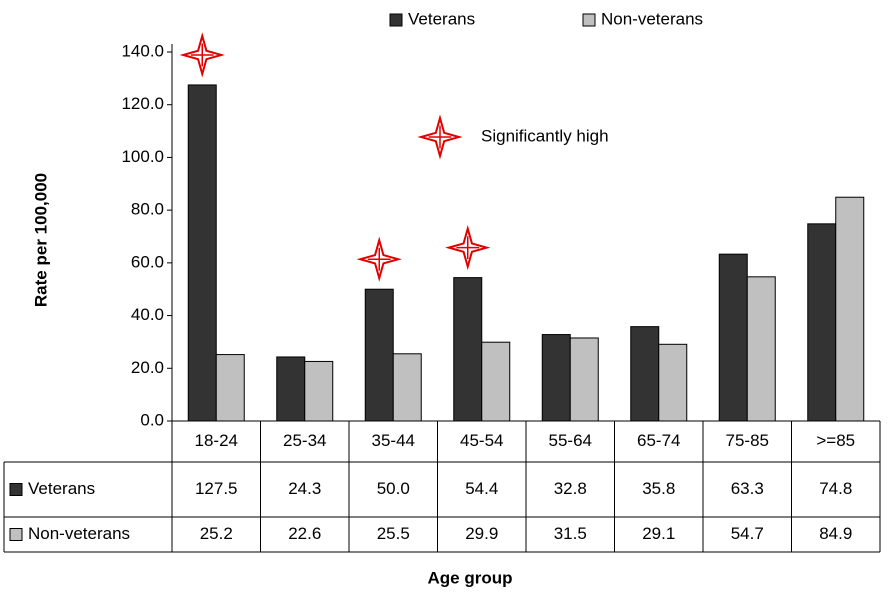 The image size is (890, 593). I want to click on marker-legend-star-core, so click(440, 137).